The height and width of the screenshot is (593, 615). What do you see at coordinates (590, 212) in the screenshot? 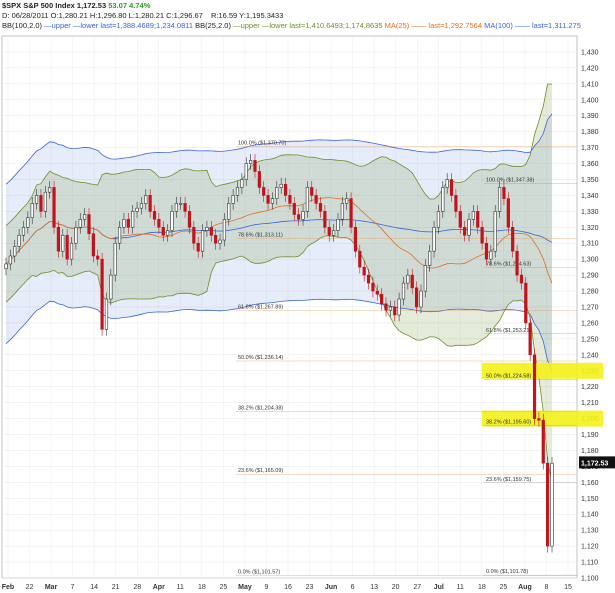
I see `y-tick-label: 1,330` at bounding box center [590, 212].